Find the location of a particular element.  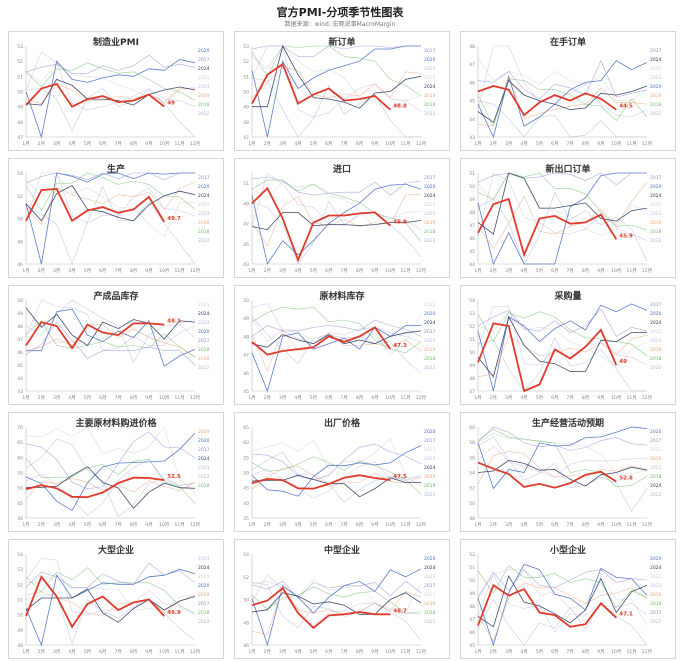

x-tick-label: 11月 is located at coordinates (180, 271).